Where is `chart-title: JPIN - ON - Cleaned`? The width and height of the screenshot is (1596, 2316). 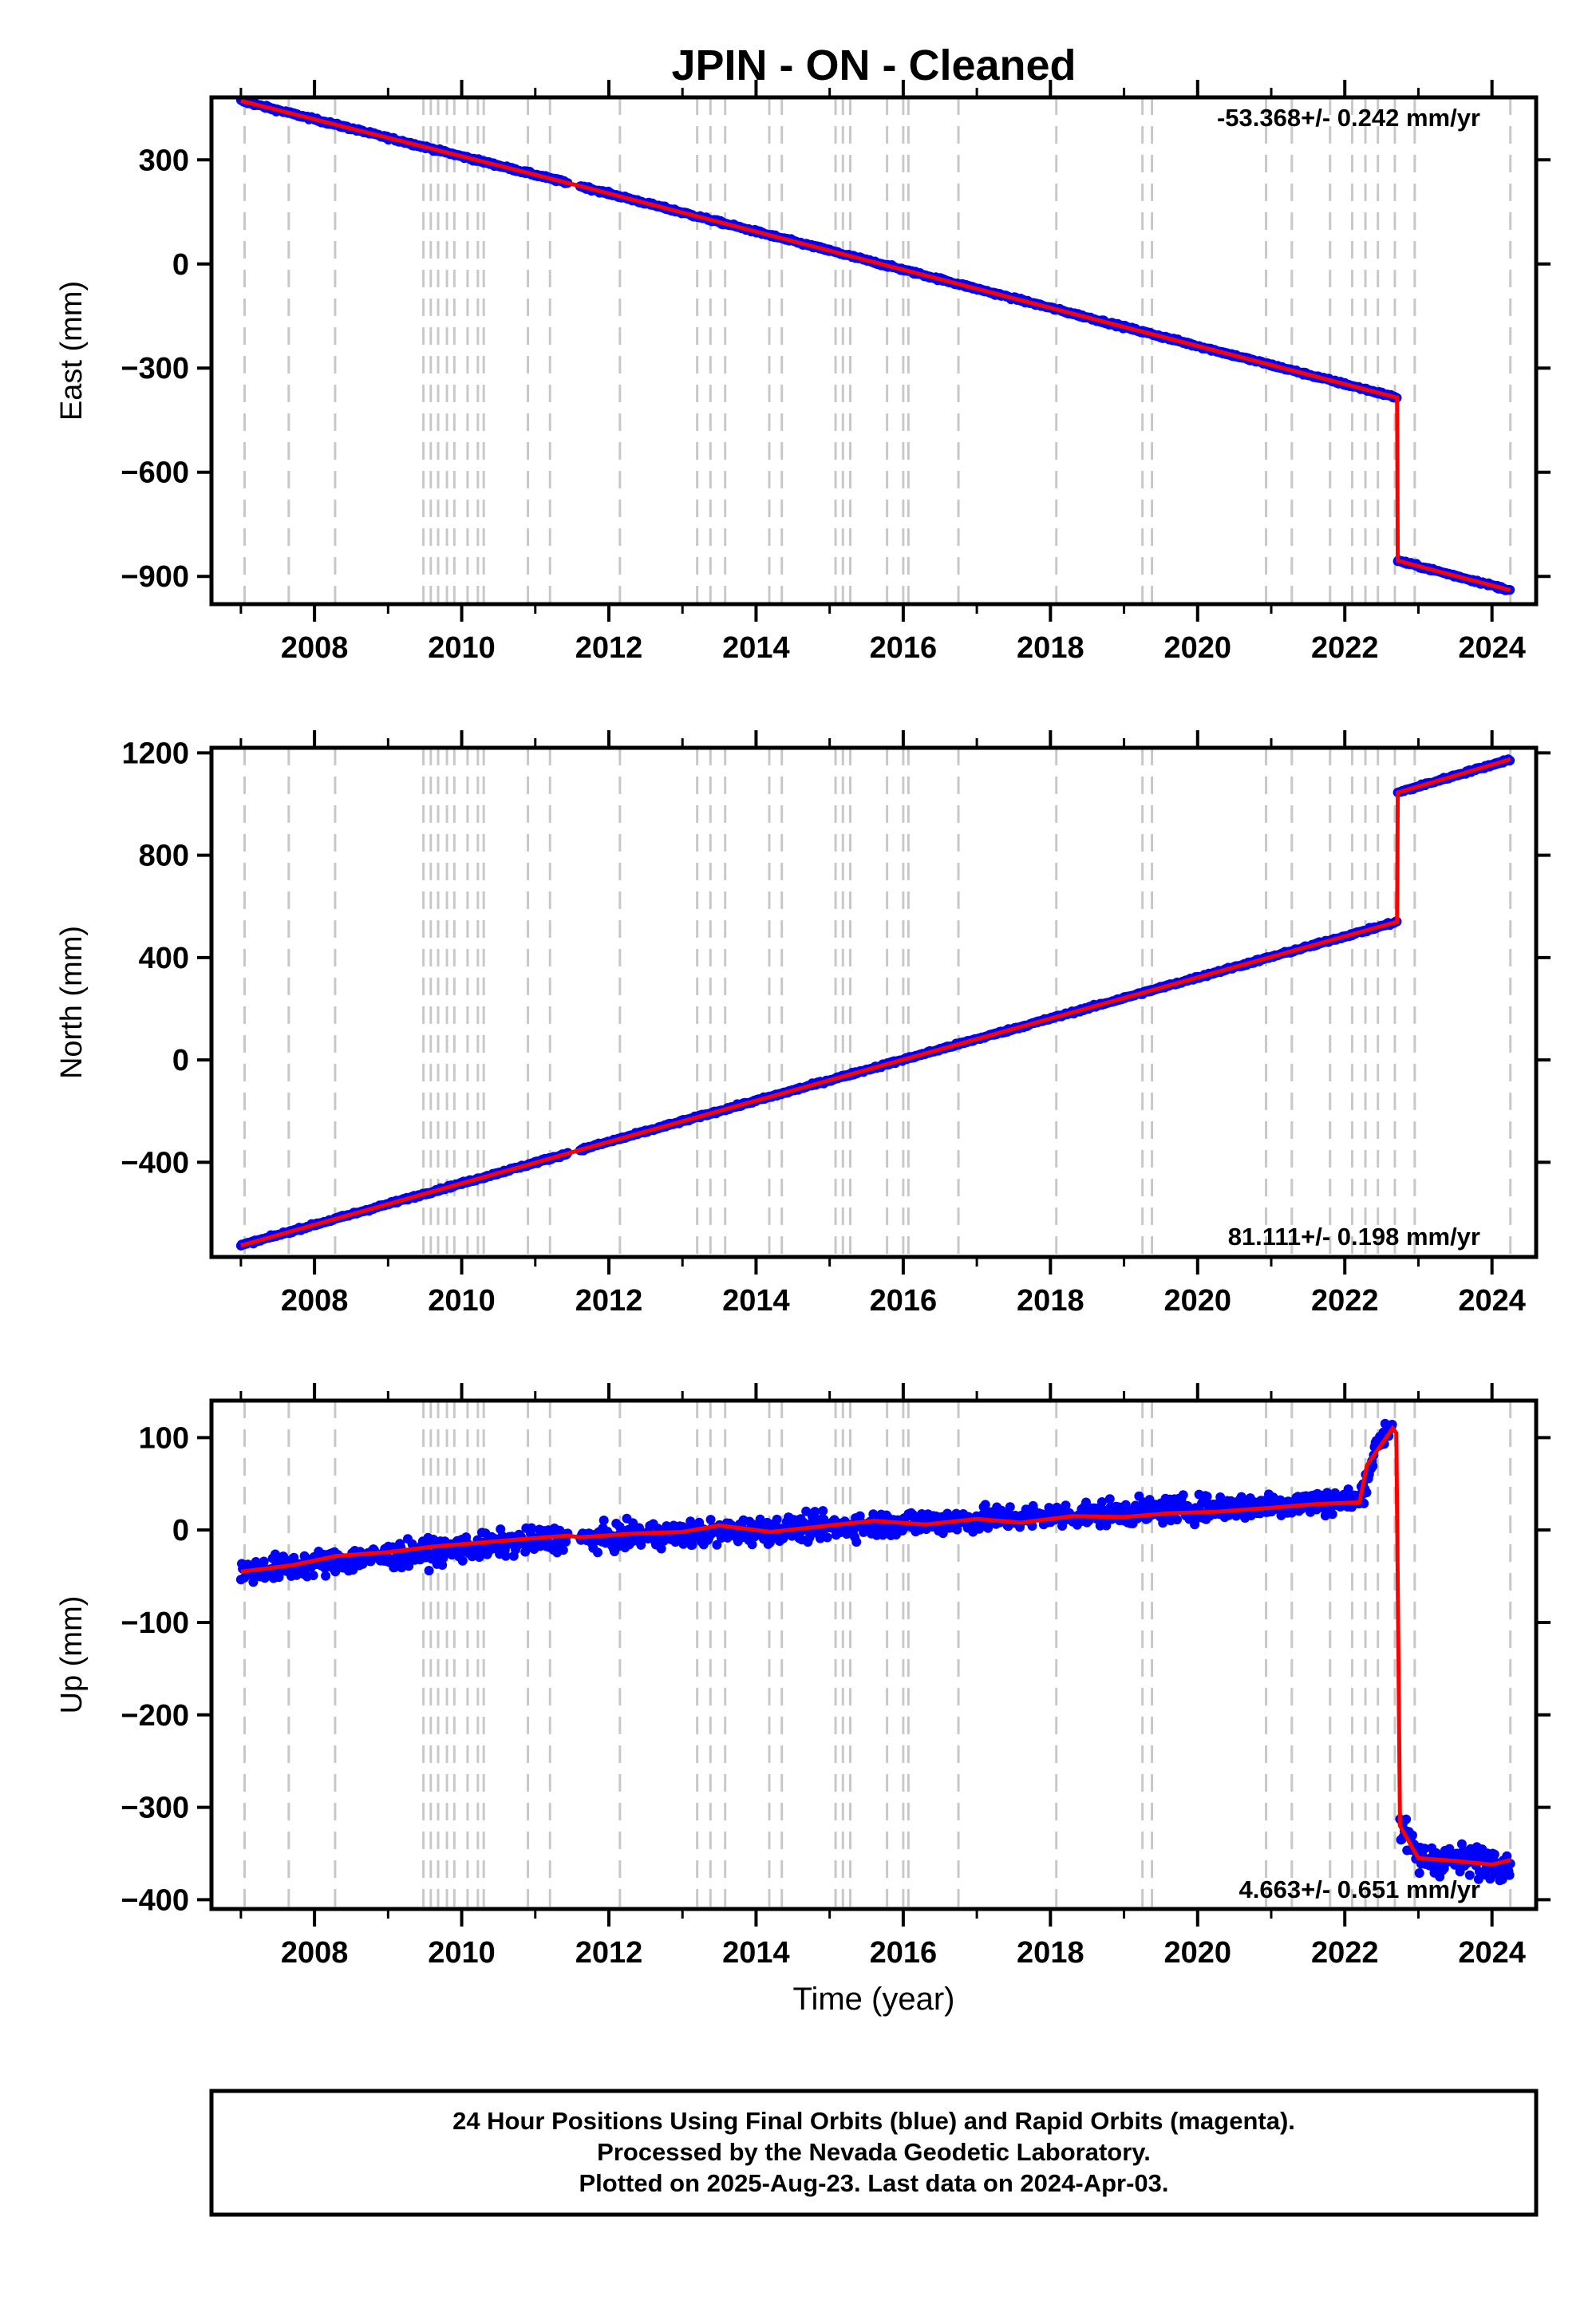
chart-title: JPIN - ON - Cleaned is located at coordinates (873, 65).